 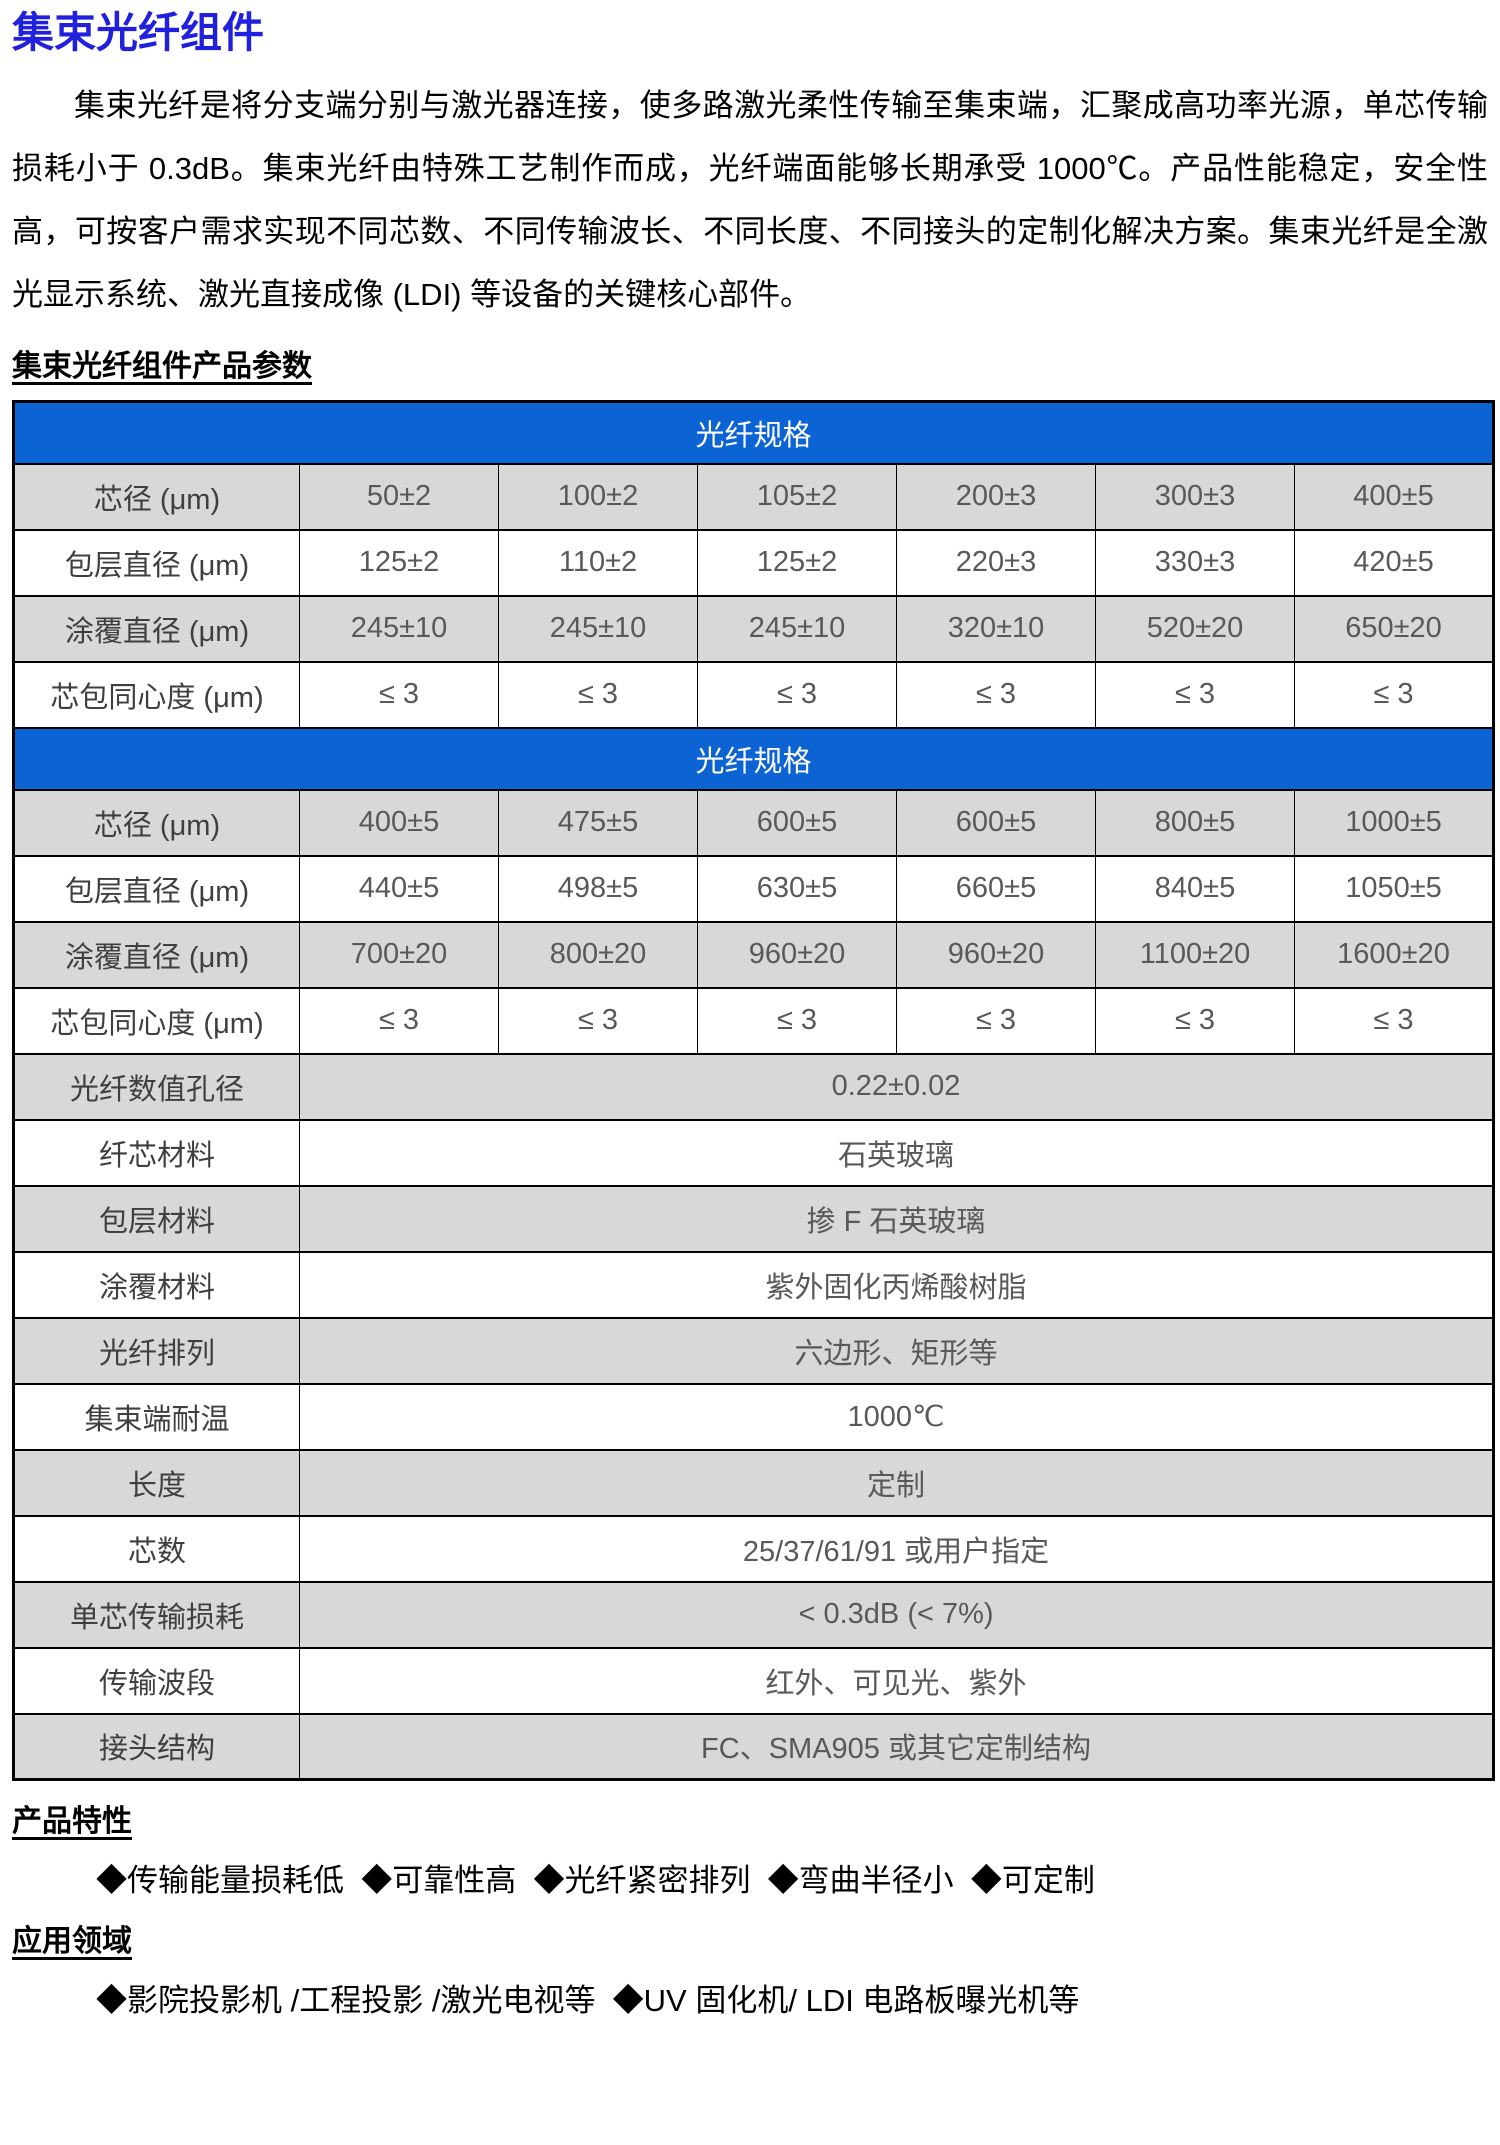 What do you see at coordinates (595, 1880) in the screenshot?
I see `features-line: ◆传输能量损耗低 ◆可靠性高 ◆光纤紧密排列 ◆弯曲半径小 ◆可定制` at bounding box center [595, 1880].